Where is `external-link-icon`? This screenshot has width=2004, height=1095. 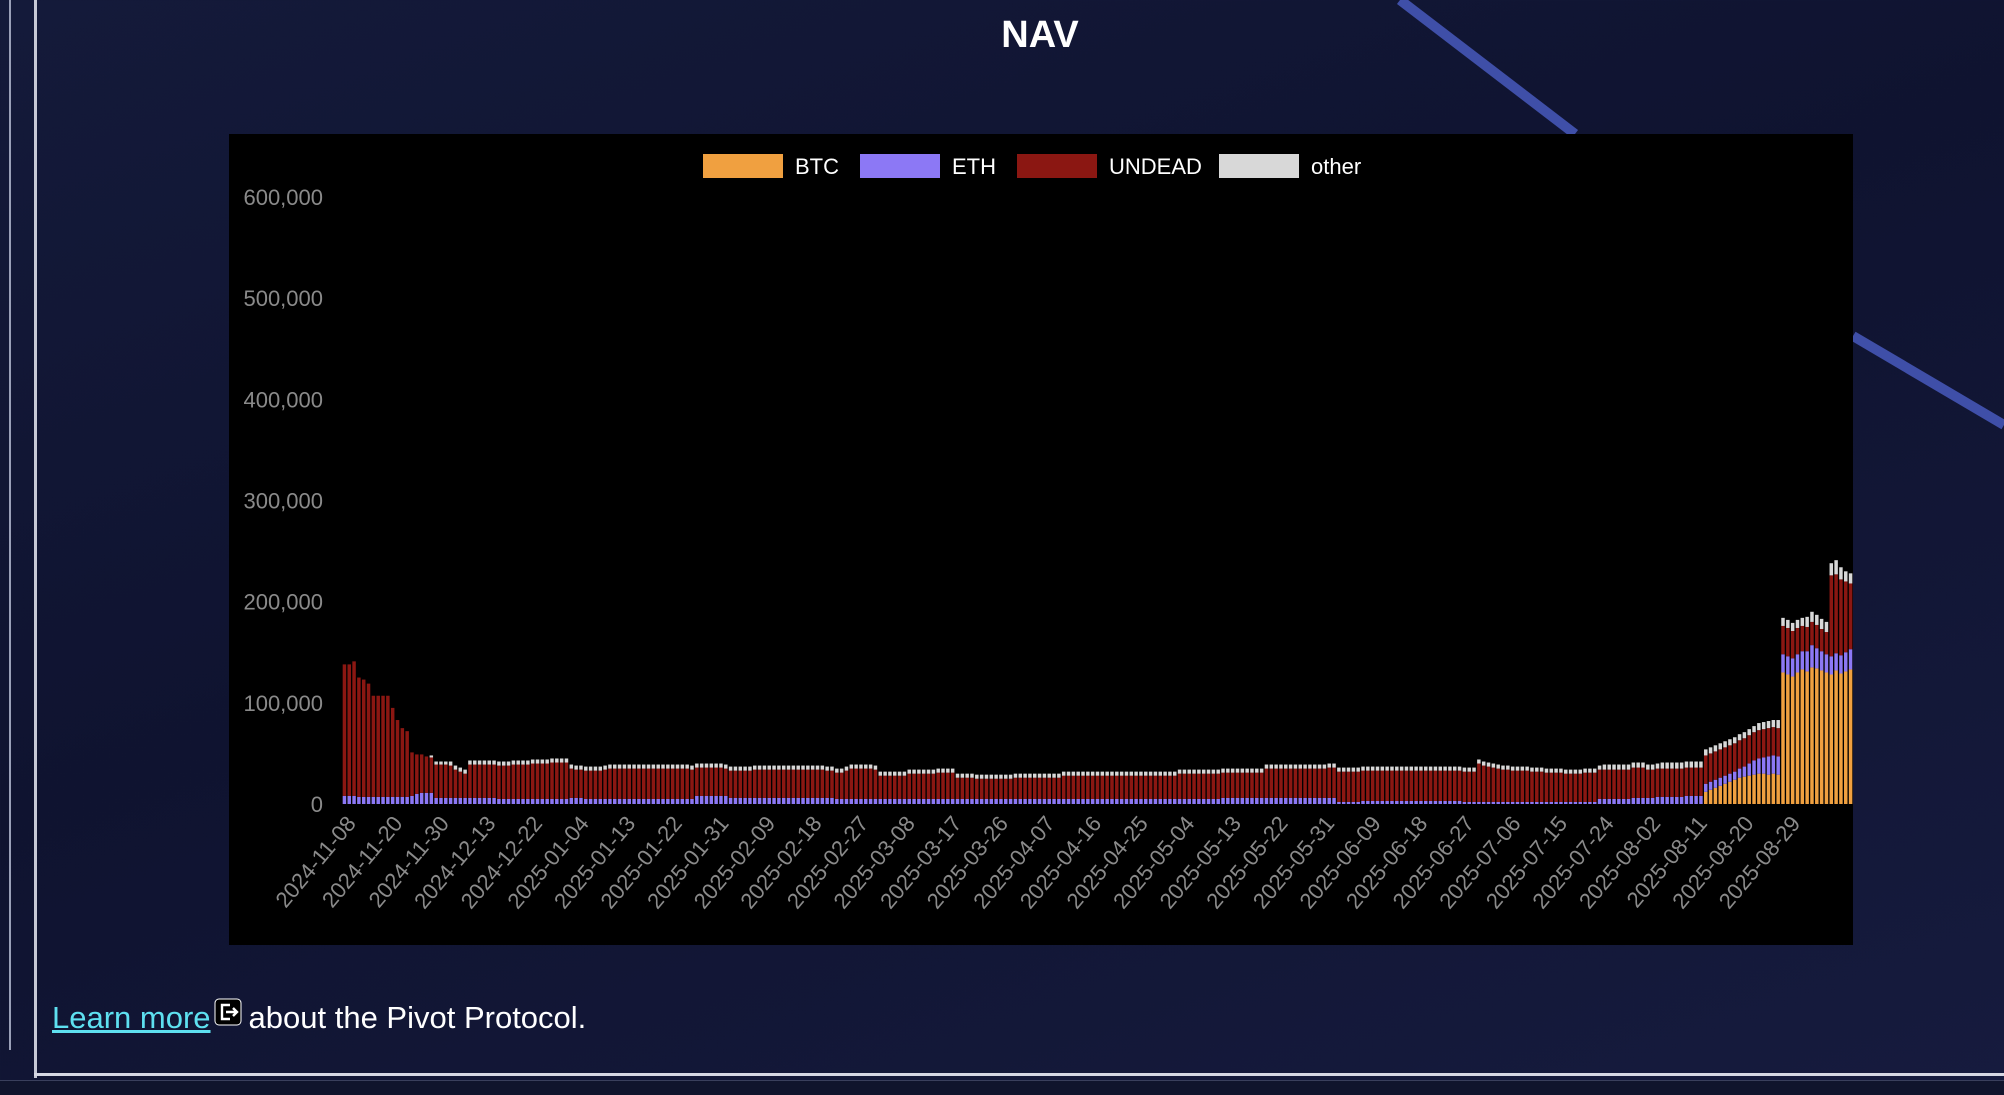
external-link-icon is located at coordinates (228, 1012).